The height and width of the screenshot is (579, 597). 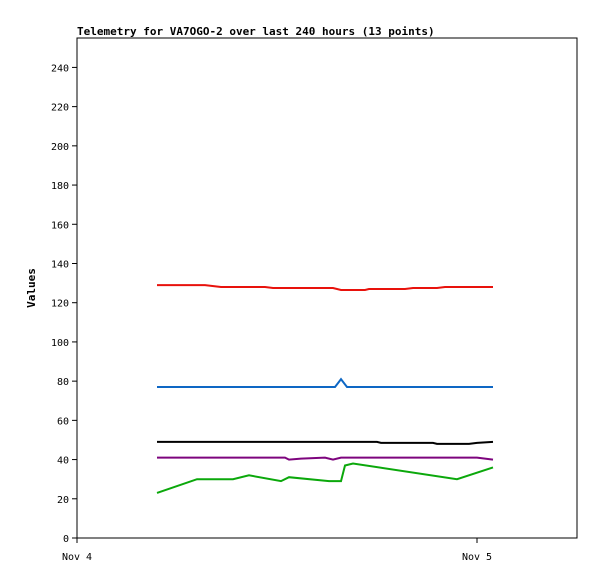 What do you see at coordinates (60, 264) in the screenshot?
I see `y-tick-label: 140` at bounding box center [60, 264].